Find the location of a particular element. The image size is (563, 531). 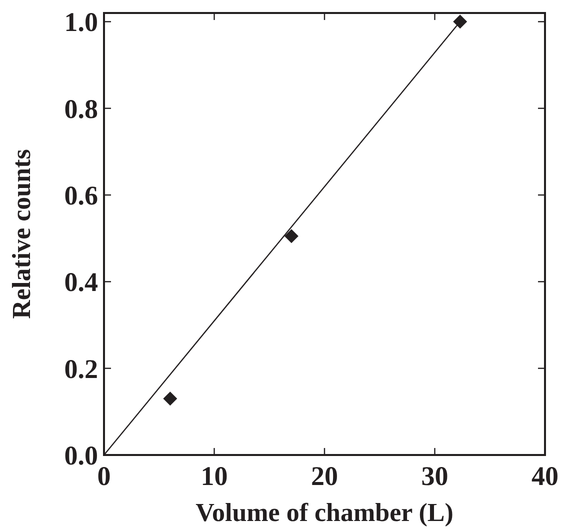

y-tick-label: 0.0 is located at coordinates (81, 455).